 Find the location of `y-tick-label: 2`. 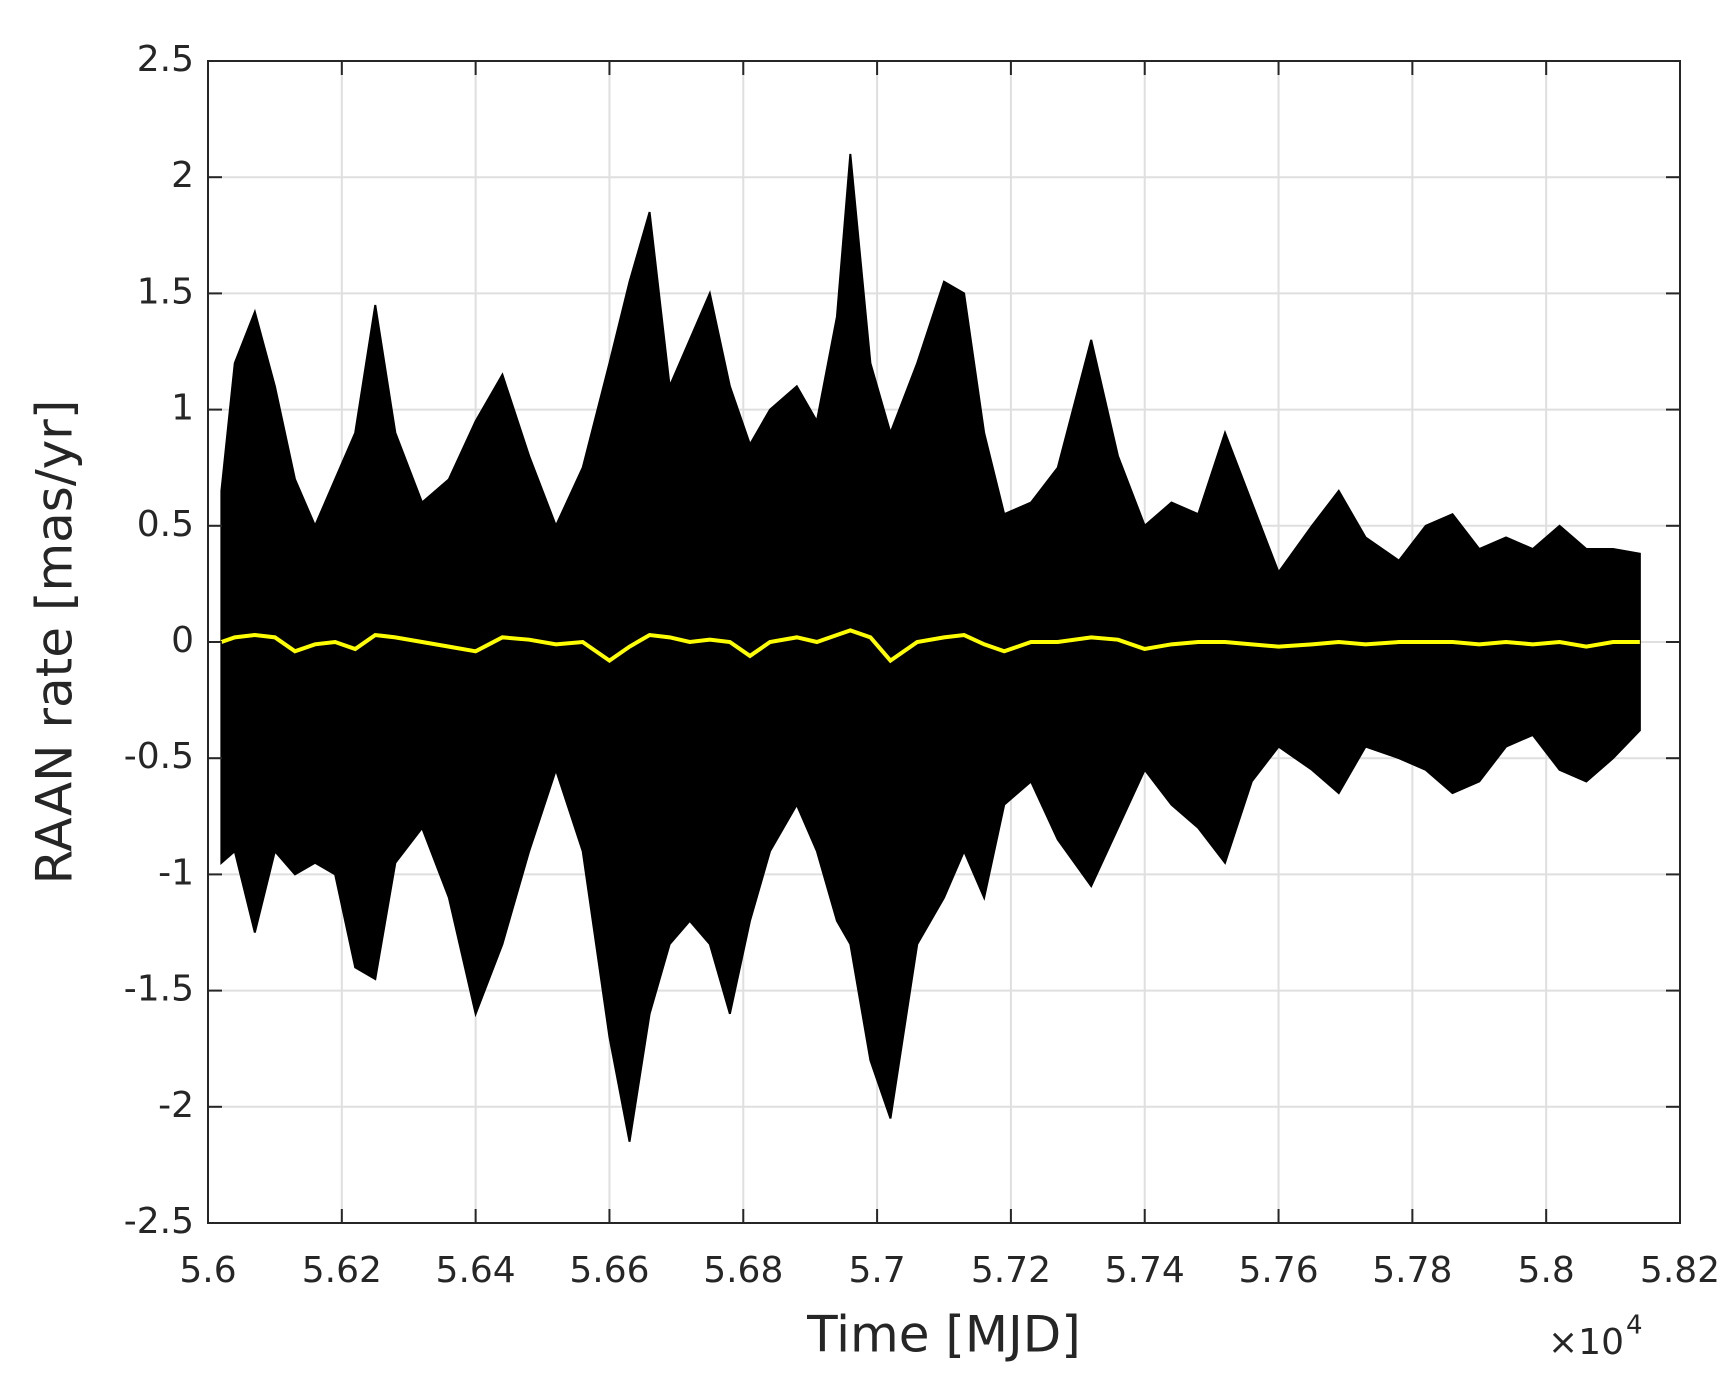

y-tick-label: 2 is located at coordinates (182, 175).